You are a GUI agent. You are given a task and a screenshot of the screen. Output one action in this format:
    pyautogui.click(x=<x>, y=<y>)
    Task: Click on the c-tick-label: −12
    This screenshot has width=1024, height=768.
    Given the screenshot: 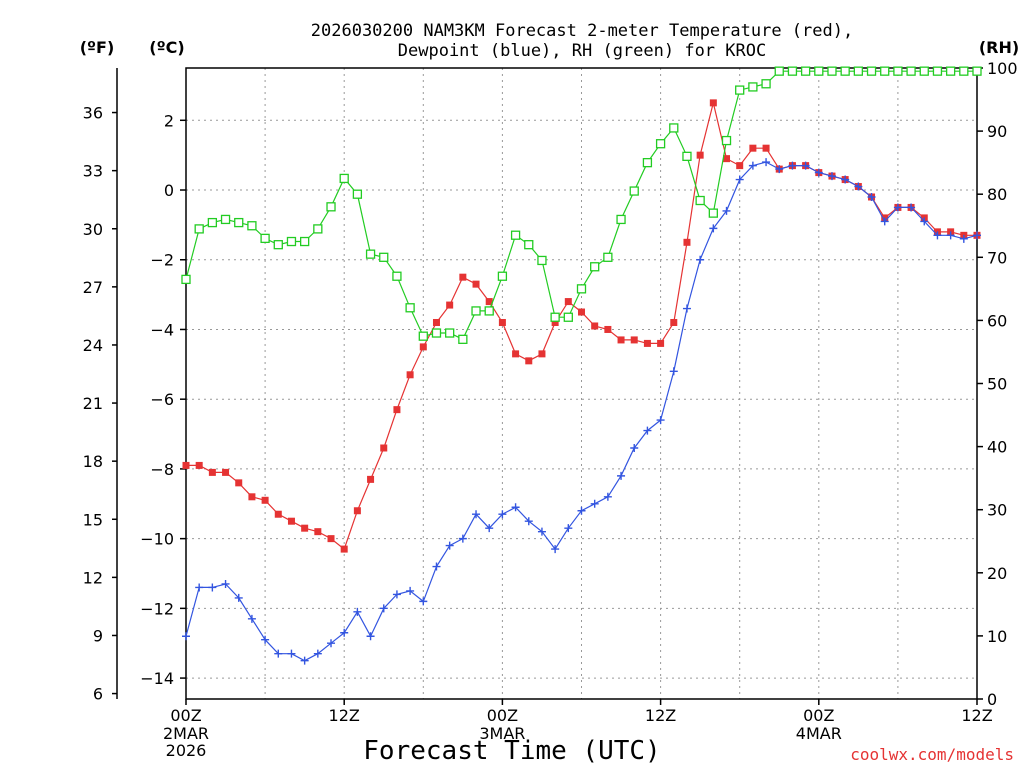 What is the action you would take?
    pyautogui.click(x=157, y=608)
    